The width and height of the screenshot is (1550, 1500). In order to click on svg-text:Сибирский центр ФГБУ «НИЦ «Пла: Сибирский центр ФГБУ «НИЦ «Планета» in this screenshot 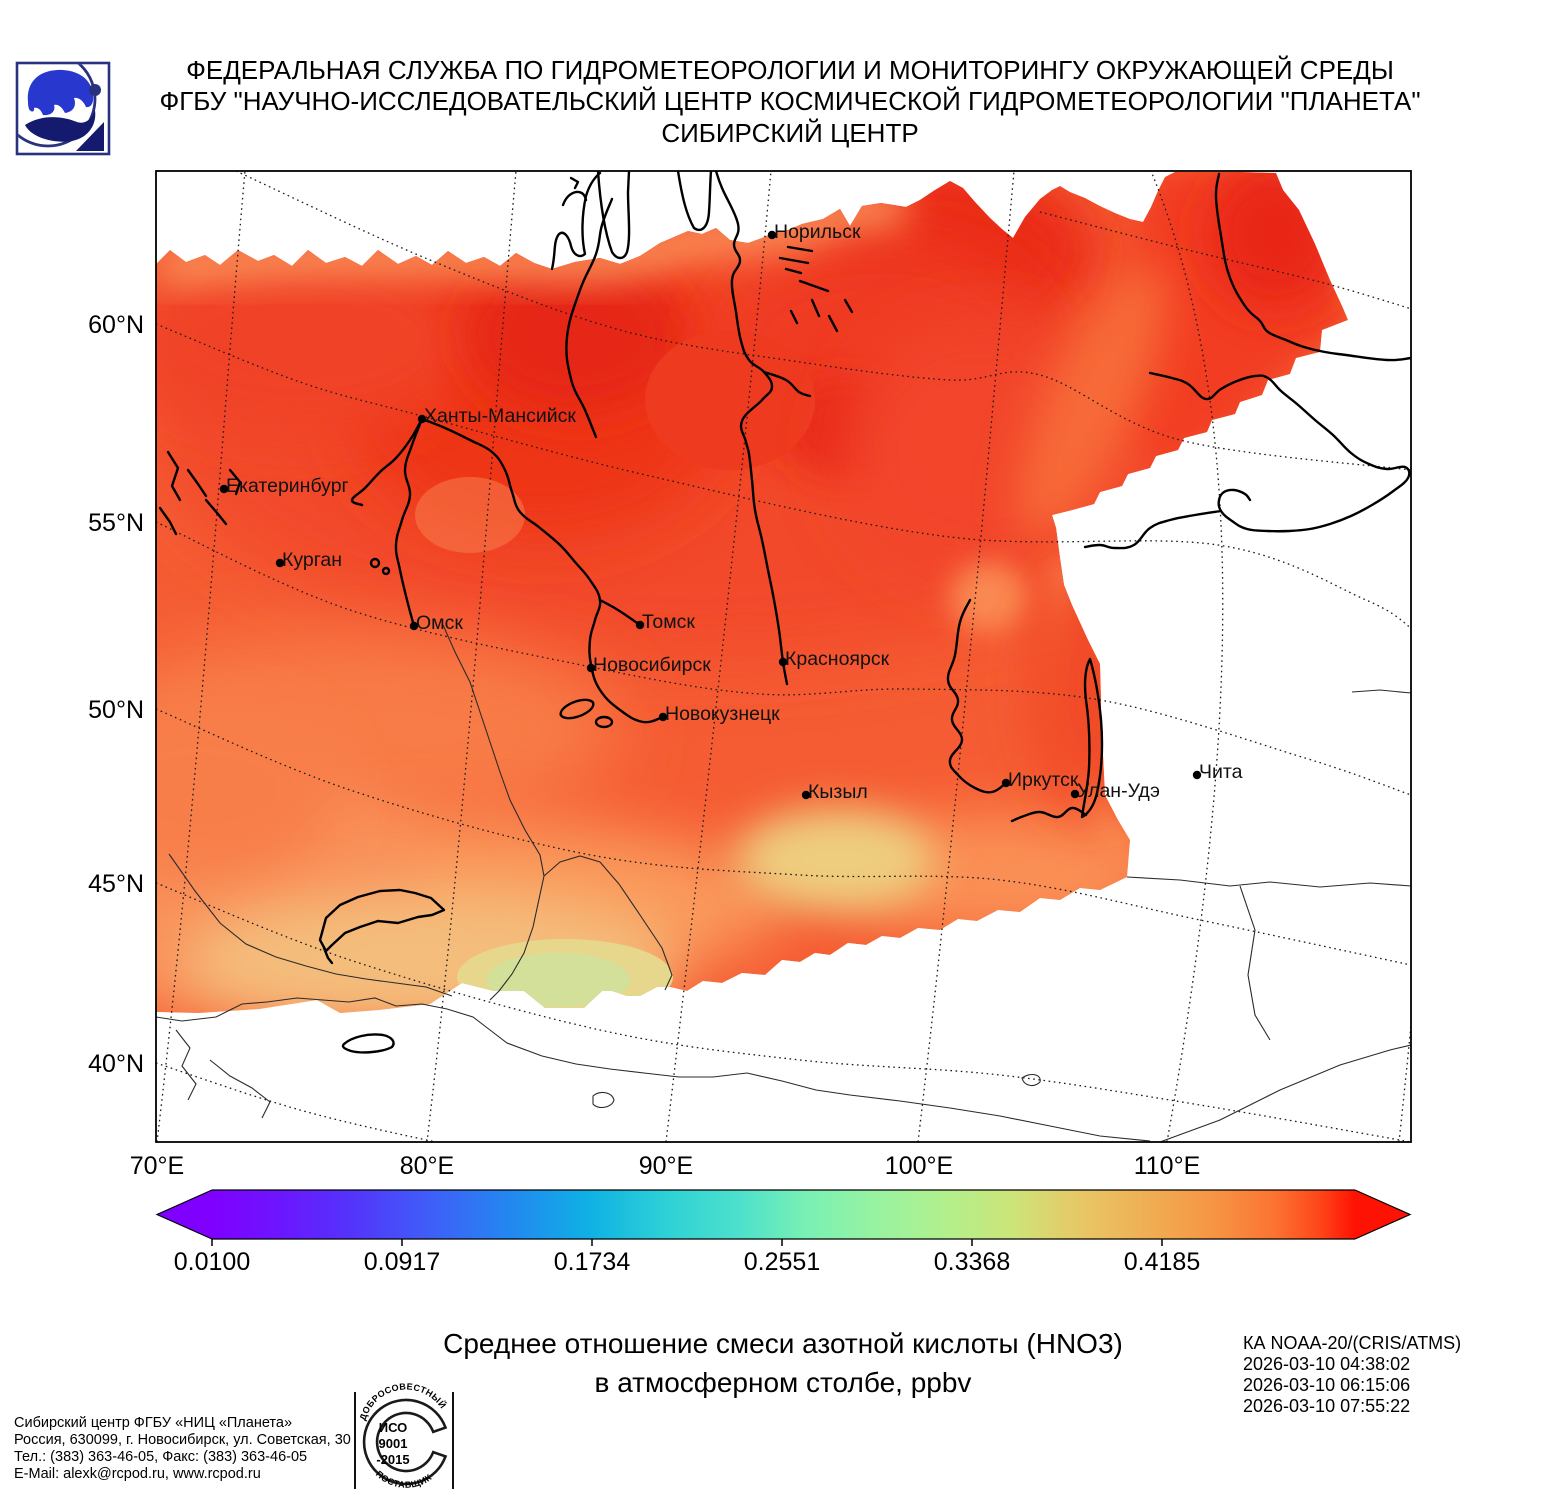, I will do `click(153, 1423)`.